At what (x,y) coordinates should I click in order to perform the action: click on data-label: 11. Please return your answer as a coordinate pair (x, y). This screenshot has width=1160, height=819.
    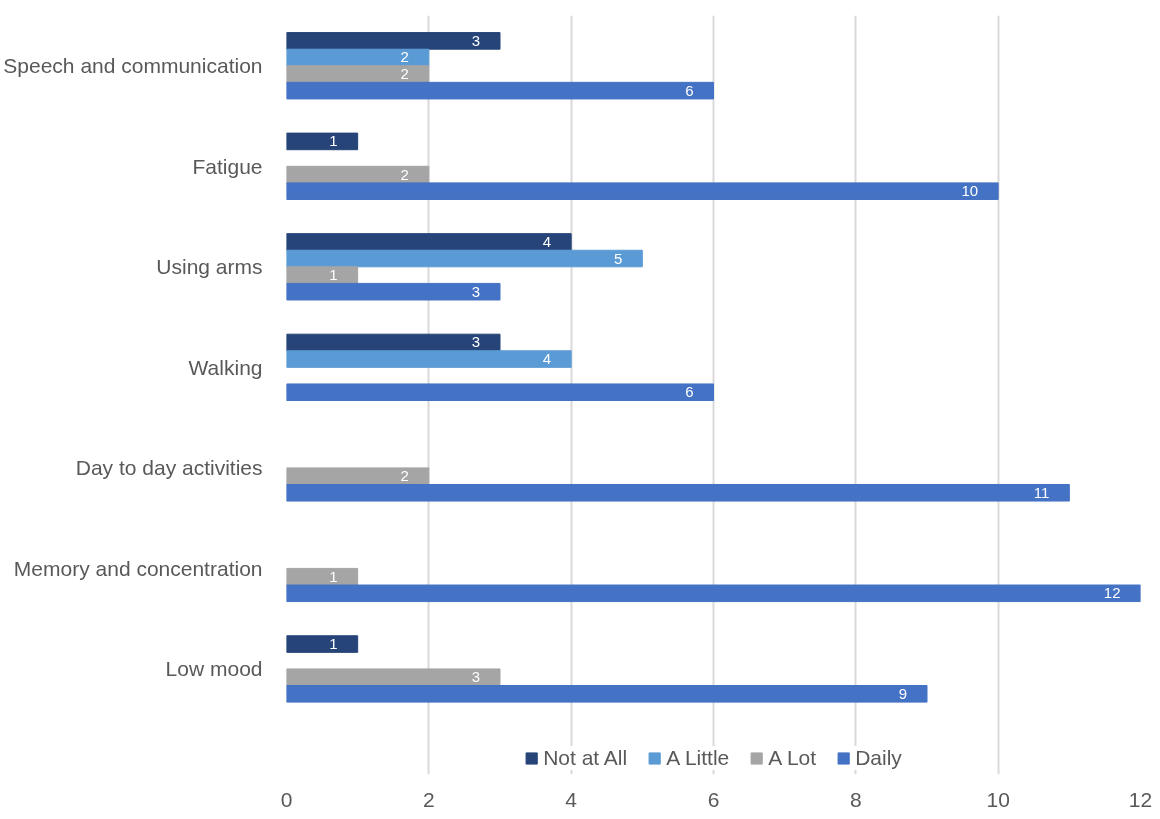
    Looking at the image, I should click on (1041, 492).